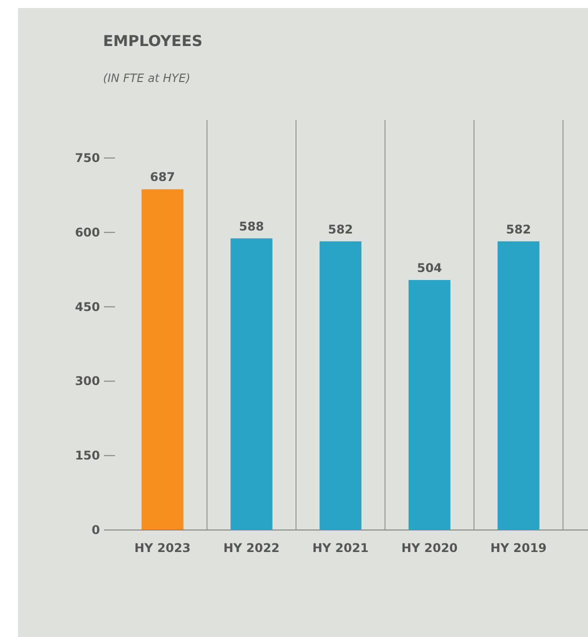 This screenshot has height=637, width=588. I want to click on x-tick-label: HY 2019, so click(518, 548).